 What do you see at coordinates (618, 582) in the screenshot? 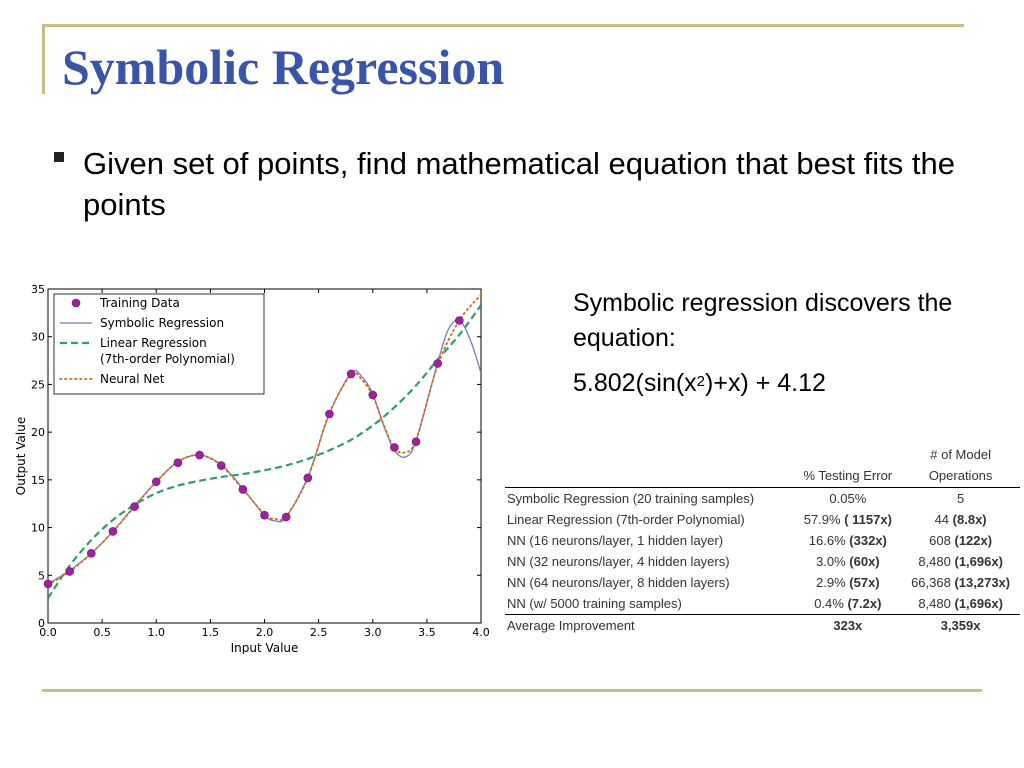
I see `cell-value: NN (64 neurons/layer, 8 hidden layers)` at bounding box center [618, 582].